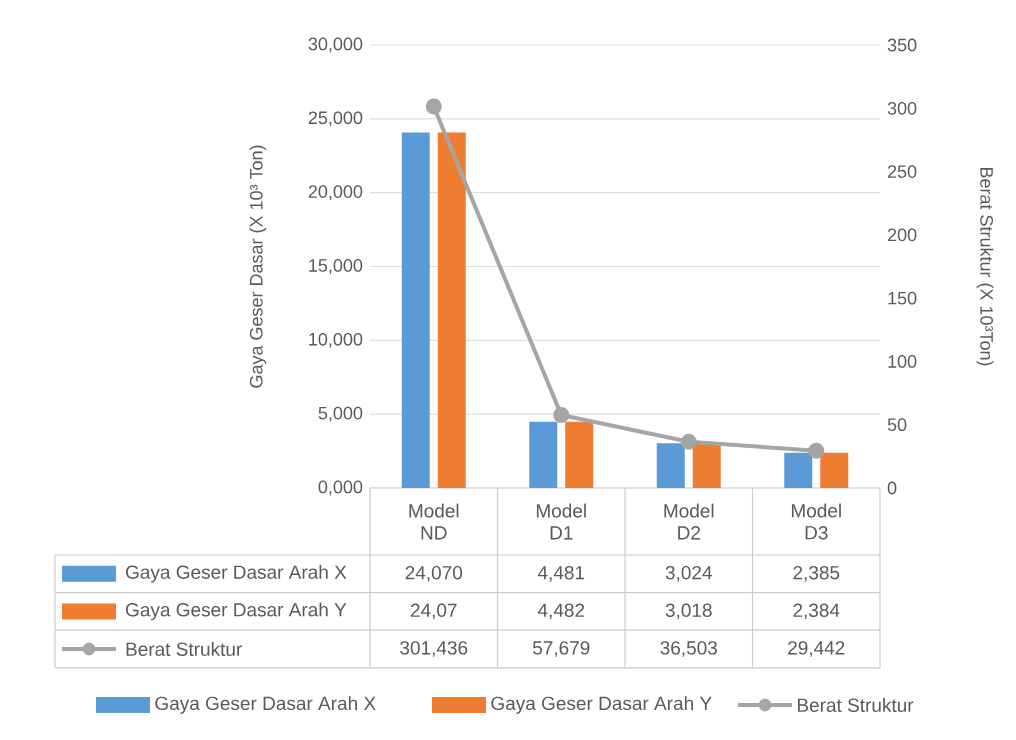 The height and width of the screenshot is (740, 1016). What do you see at coordinates (258, 266) in the screenshot?
I see `y-axis-title: Gaya Geser Dasar (X 10³ Ton)` at bounding box center [258, 266].